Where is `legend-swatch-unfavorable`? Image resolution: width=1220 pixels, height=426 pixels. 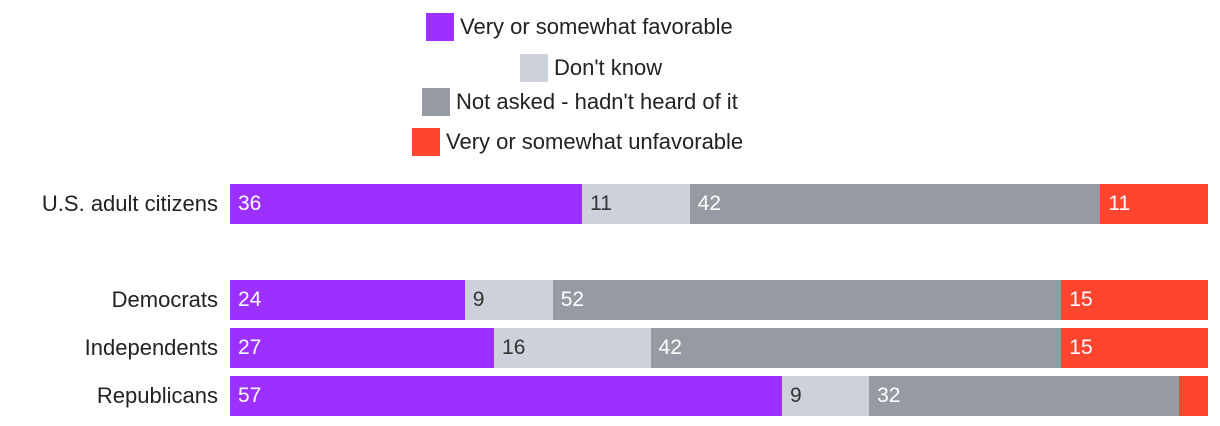 legend-swatch-unfavorable is located at coordinates (426, 142).